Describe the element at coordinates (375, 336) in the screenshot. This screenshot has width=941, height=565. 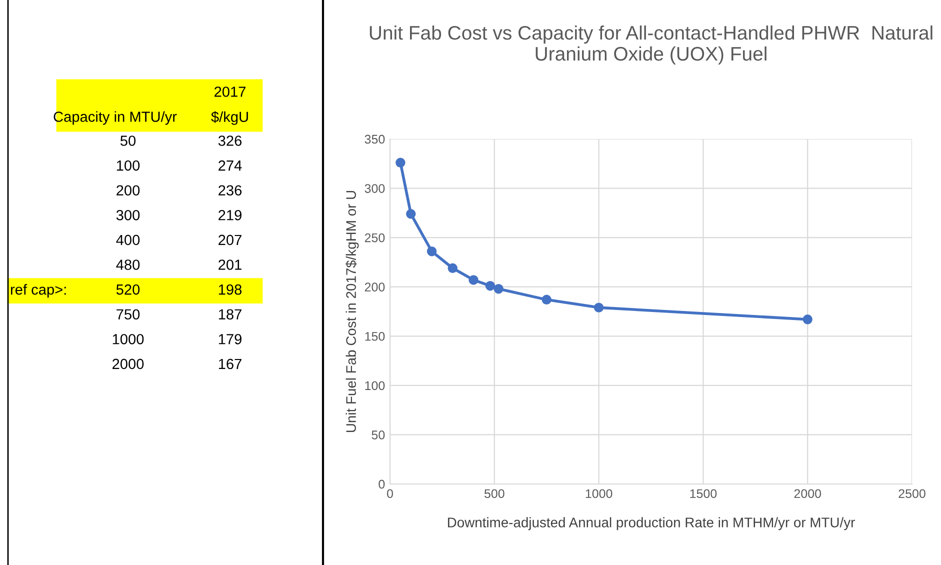
I see `y-tick-label: 150` at that location.